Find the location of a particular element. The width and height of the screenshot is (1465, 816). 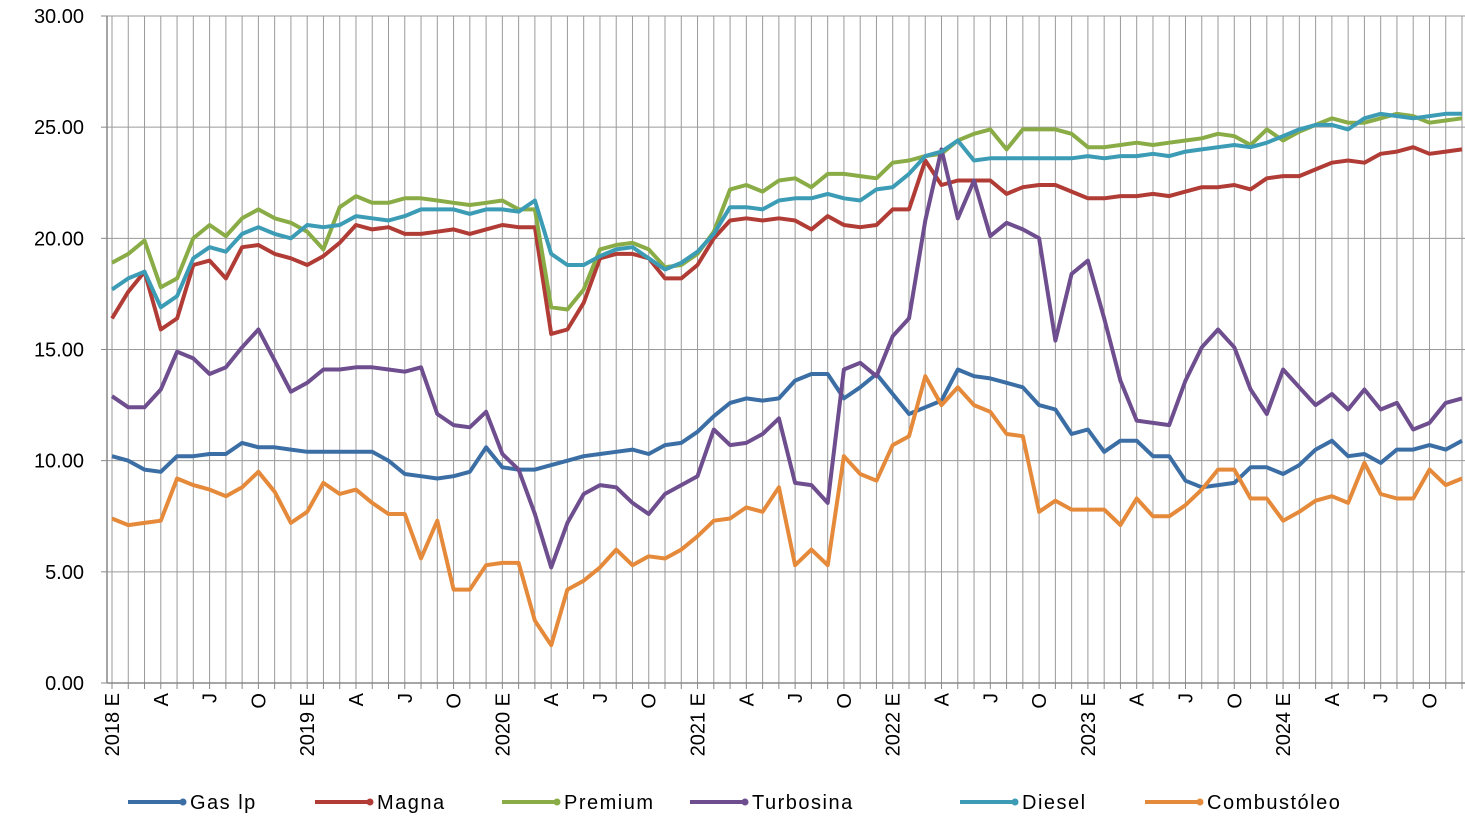

x-tick-label: 2018 E is located at coordinates (113, 724).